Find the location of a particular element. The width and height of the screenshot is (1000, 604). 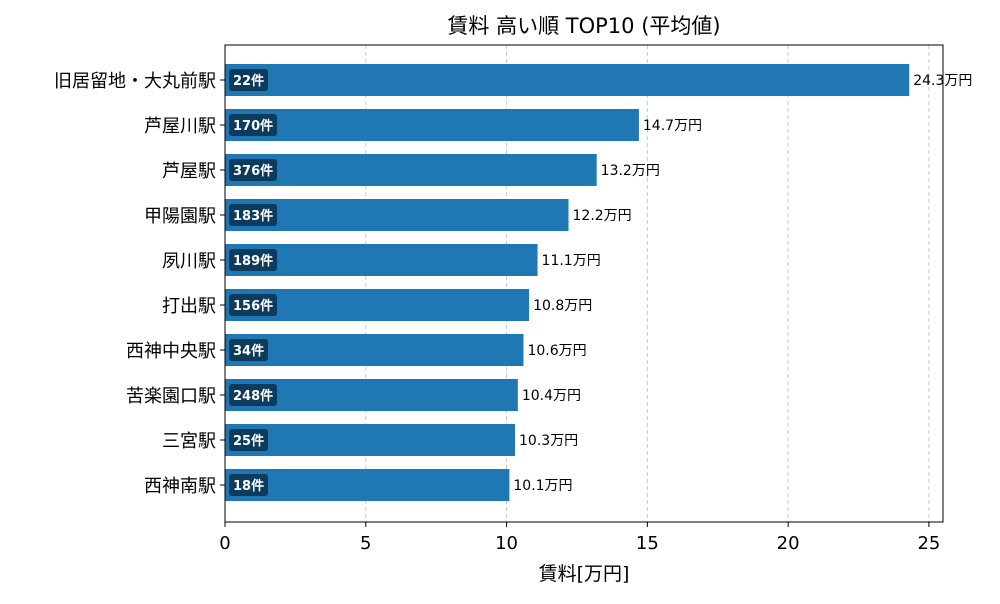

y-tick-label: 苦楽園口駅 is located at coordinates (171, 396).